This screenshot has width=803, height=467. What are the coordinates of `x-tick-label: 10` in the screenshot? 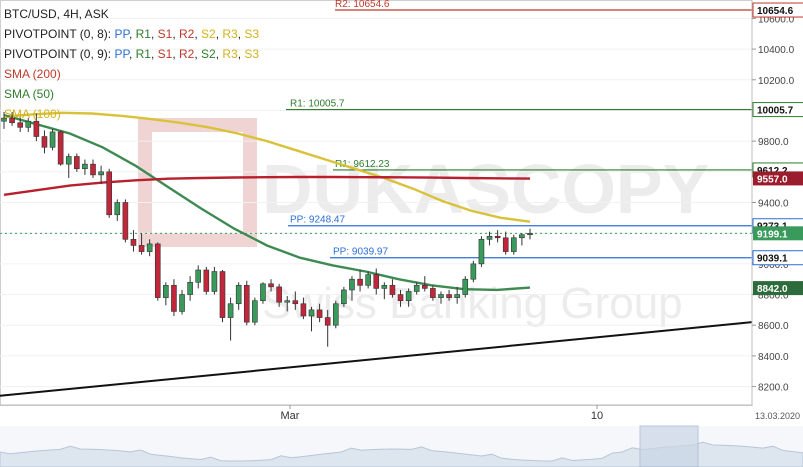 It's located at (597, 416).